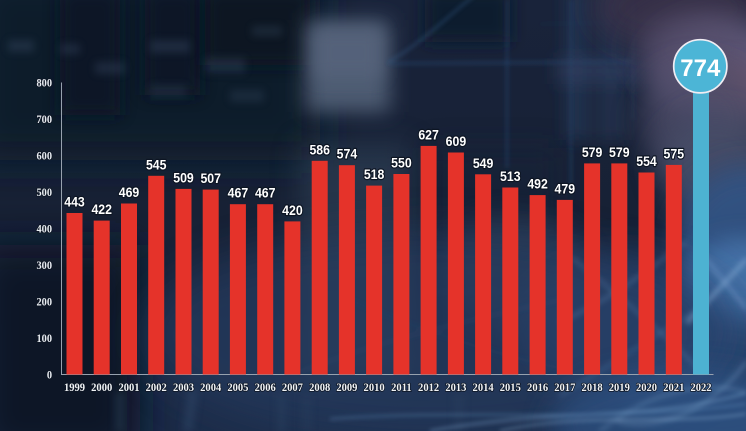 Image resolution: width=746 pixels, height=431 pixels. Describe the element at coordinates (700, 387) in the screenshot. I see `svg-text: 2022` at that location.